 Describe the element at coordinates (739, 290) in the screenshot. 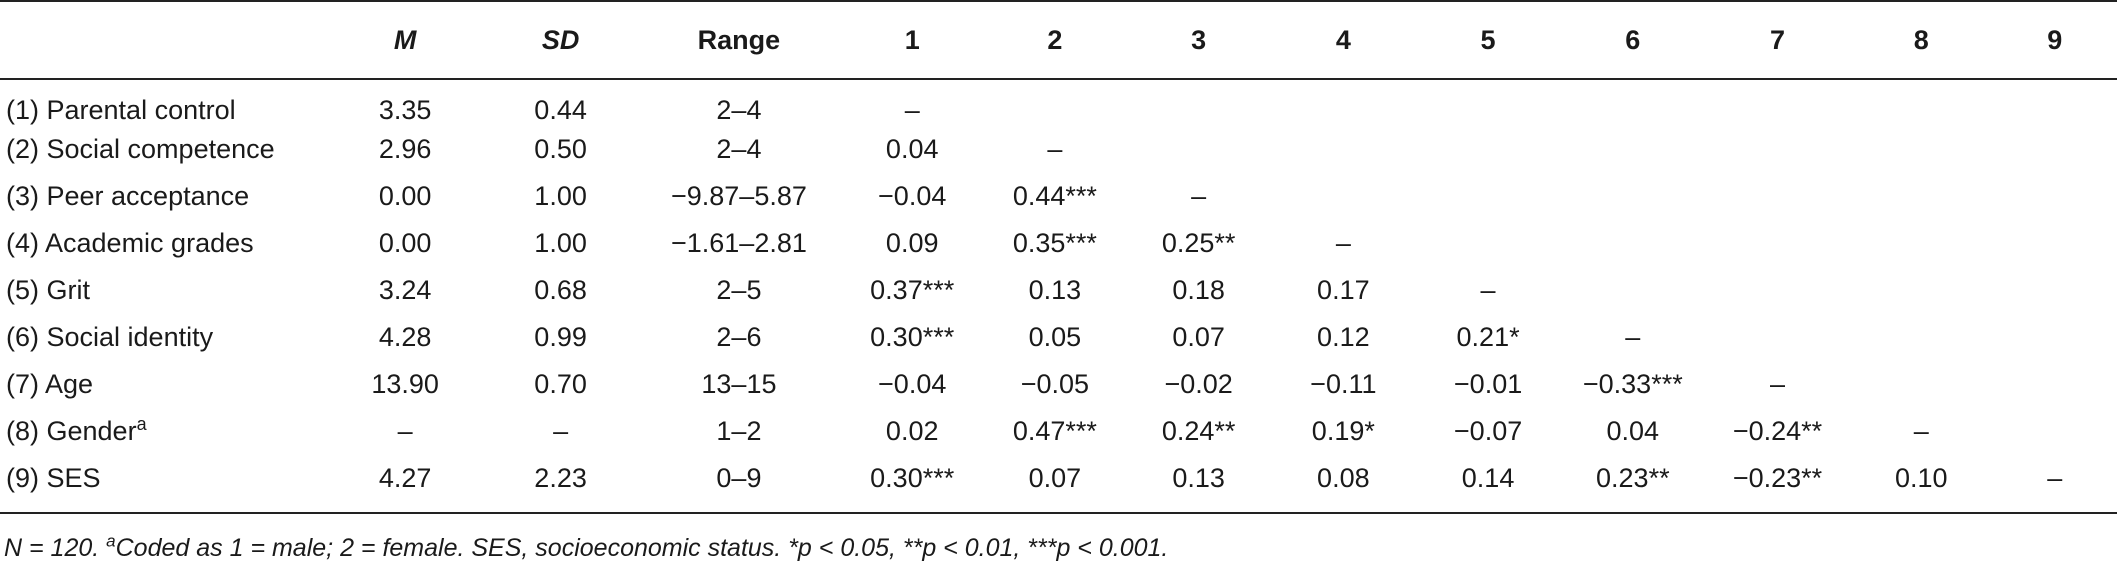

I see `table-cell: 2–5` at that location.